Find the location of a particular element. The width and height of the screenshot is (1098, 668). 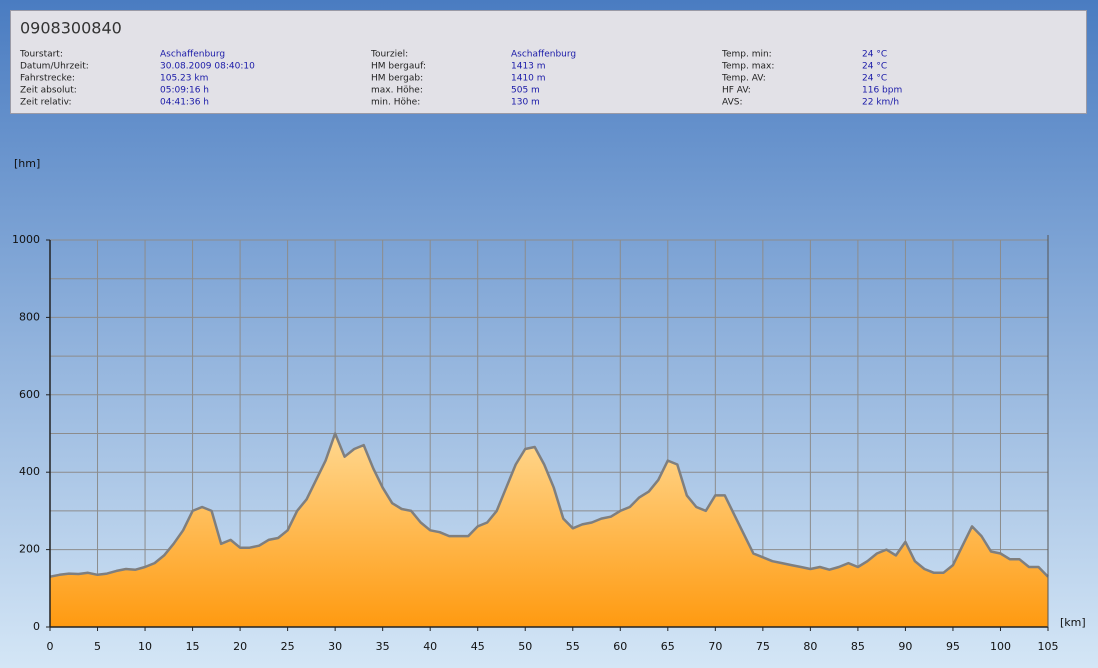

info-value: 1410 m is located at coordinates (528, 79).